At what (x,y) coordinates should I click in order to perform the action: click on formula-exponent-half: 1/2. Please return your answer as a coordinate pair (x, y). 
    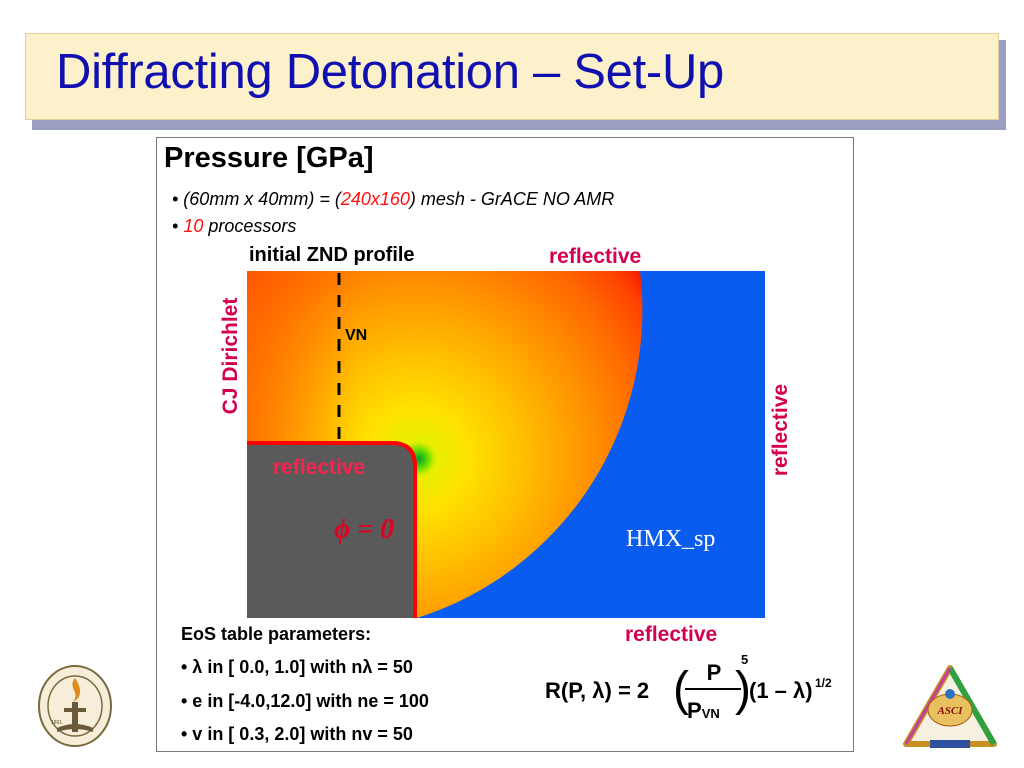
    Looking at the image, I should click on (823, 683).